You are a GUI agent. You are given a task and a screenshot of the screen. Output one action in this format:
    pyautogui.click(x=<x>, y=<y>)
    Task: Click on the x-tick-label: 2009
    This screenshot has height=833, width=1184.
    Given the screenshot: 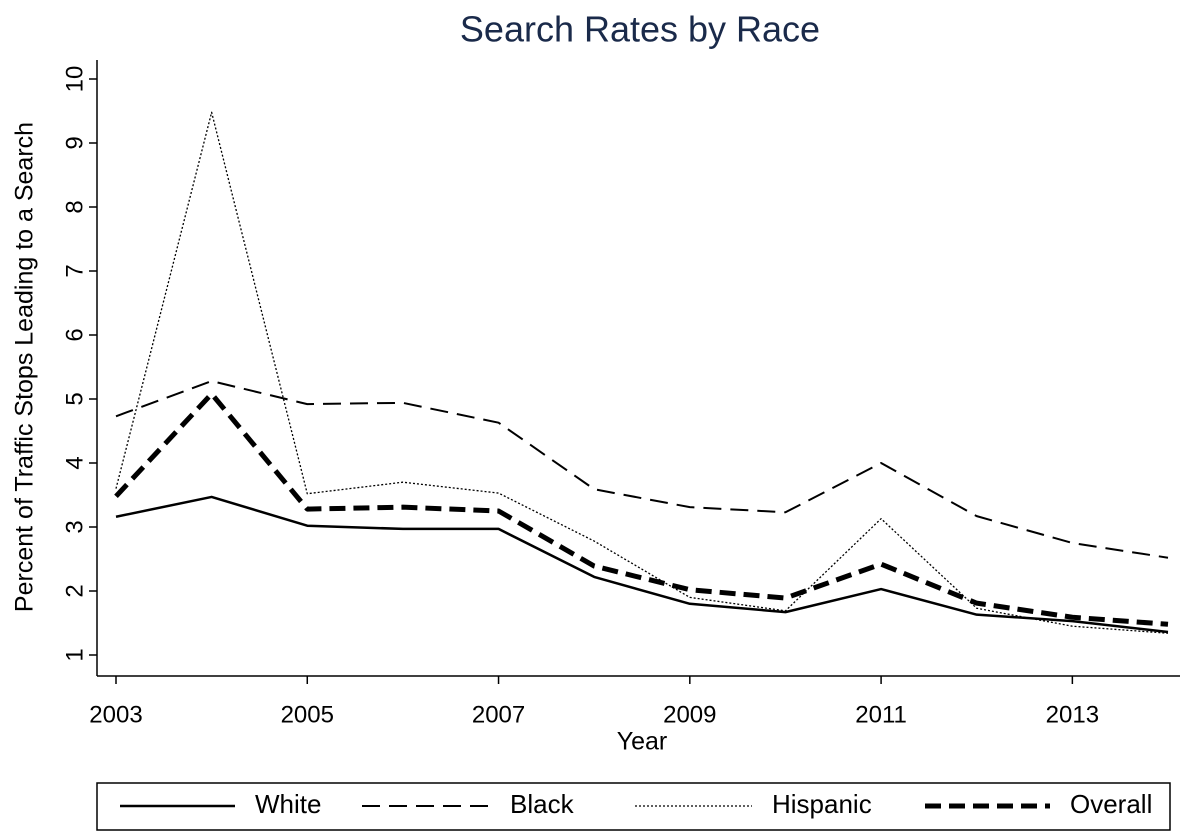 What is the action you would take?
    pyautogui.click(x=689, y=714)
    